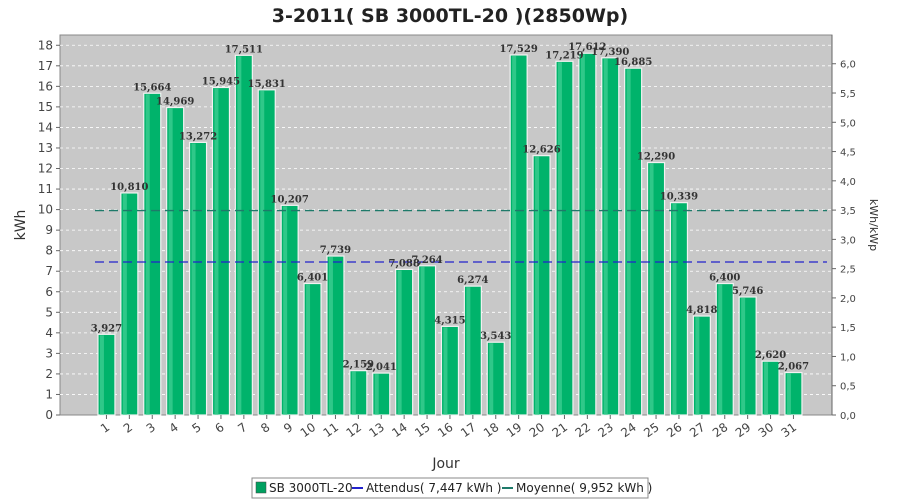  Describe the element at coordinates (354, 430) in the screenshot. I see `x-tick-label: 12` at that location.